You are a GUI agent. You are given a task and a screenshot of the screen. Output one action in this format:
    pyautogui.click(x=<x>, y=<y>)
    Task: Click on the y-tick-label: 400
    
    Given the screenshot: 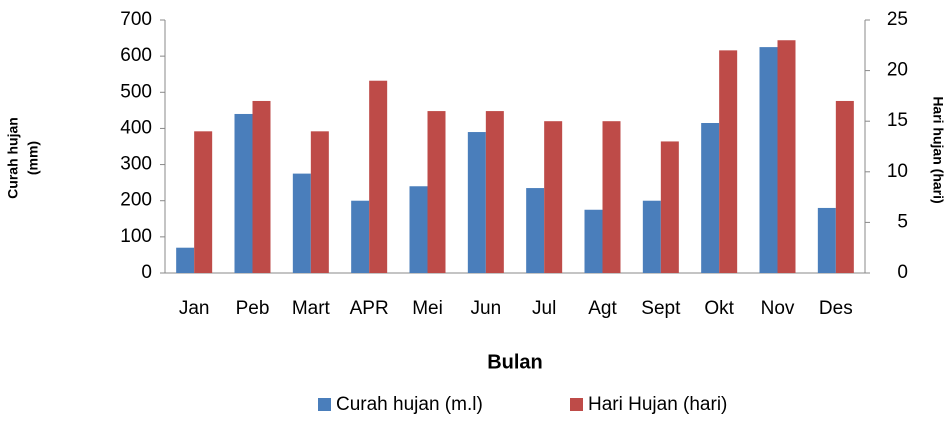 What is the action you would take?
    pyautogui.click(x=136, y=127)
    